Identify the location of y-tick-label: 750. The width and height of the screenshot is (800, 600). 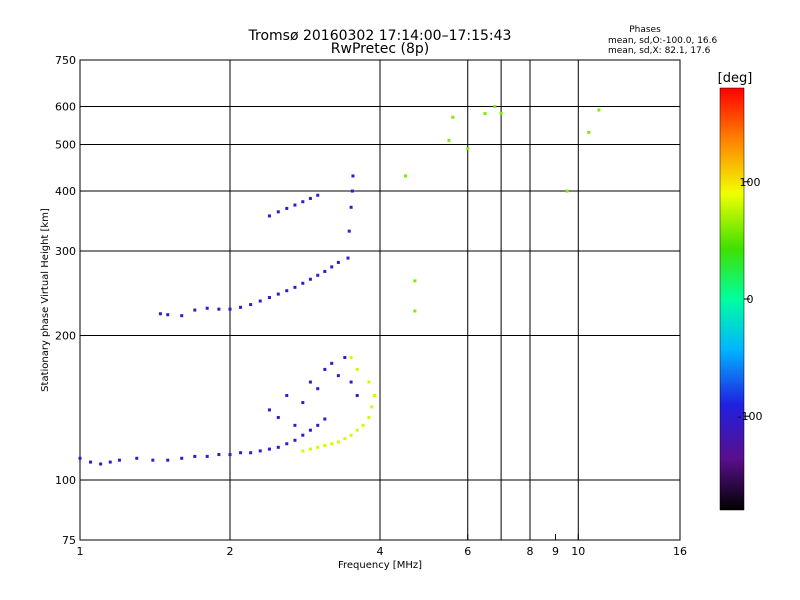
(65, 60).